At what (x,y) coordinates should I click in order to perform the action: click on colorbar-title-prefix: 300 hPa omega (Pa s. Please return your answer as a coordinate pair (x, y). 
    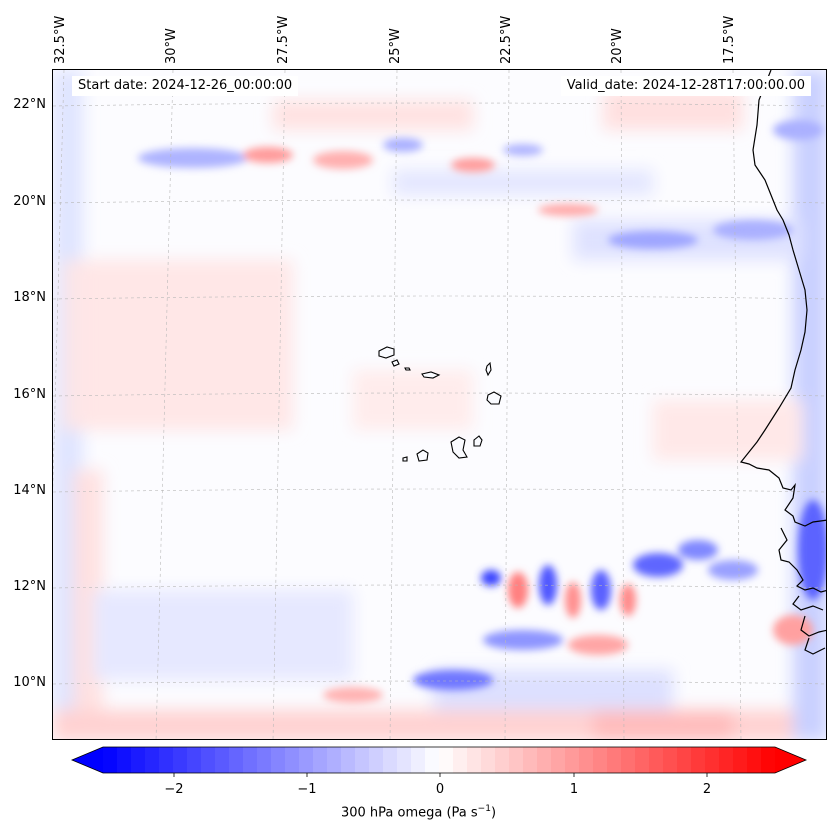
    Looking at the image, I should click on (409, 813).